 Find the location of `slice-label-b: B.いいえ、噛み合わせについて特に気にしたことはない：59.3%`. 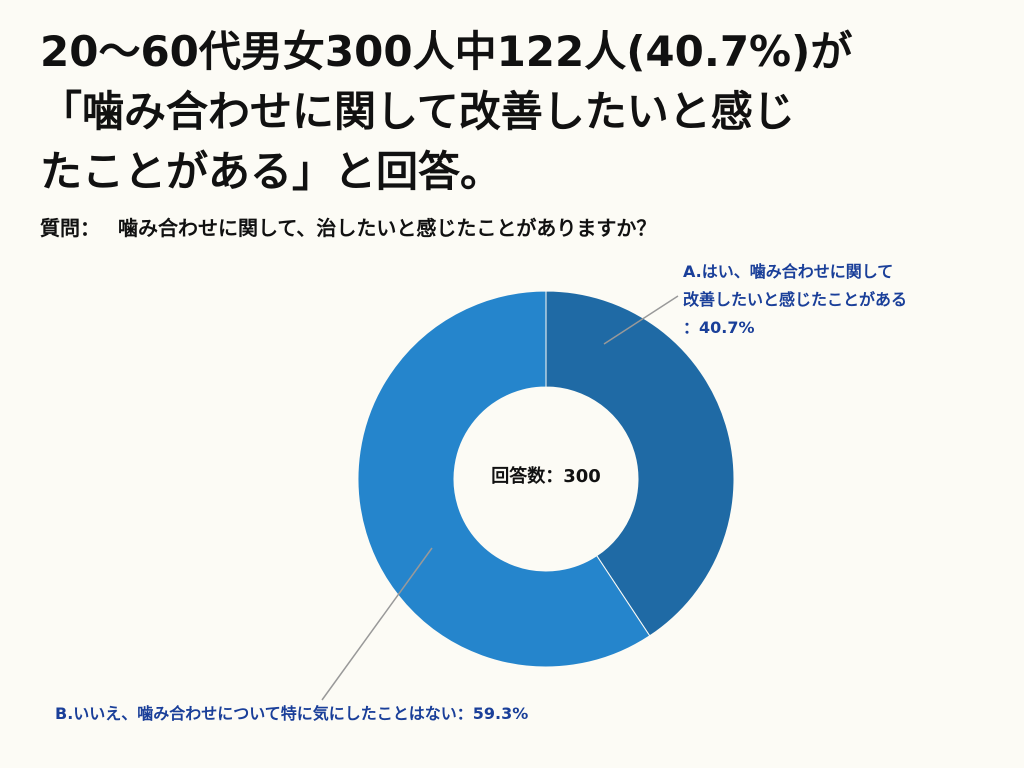

slice-label-b: B.いいえ、噛み合わせについて特に気にしたことはない：59.3% is located at coordinates (291, 714).